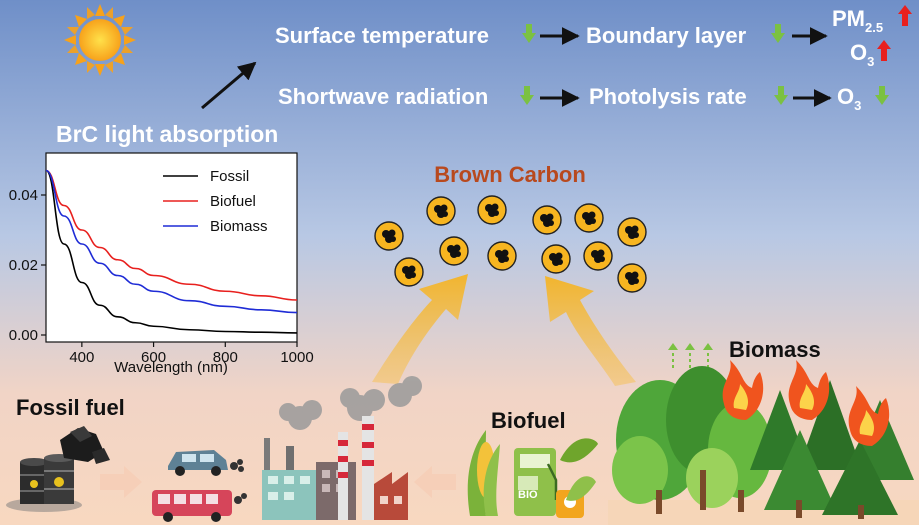  Describe the element at coordinates (806, 403) in the screenshot. I see `flame-icon` at that location.